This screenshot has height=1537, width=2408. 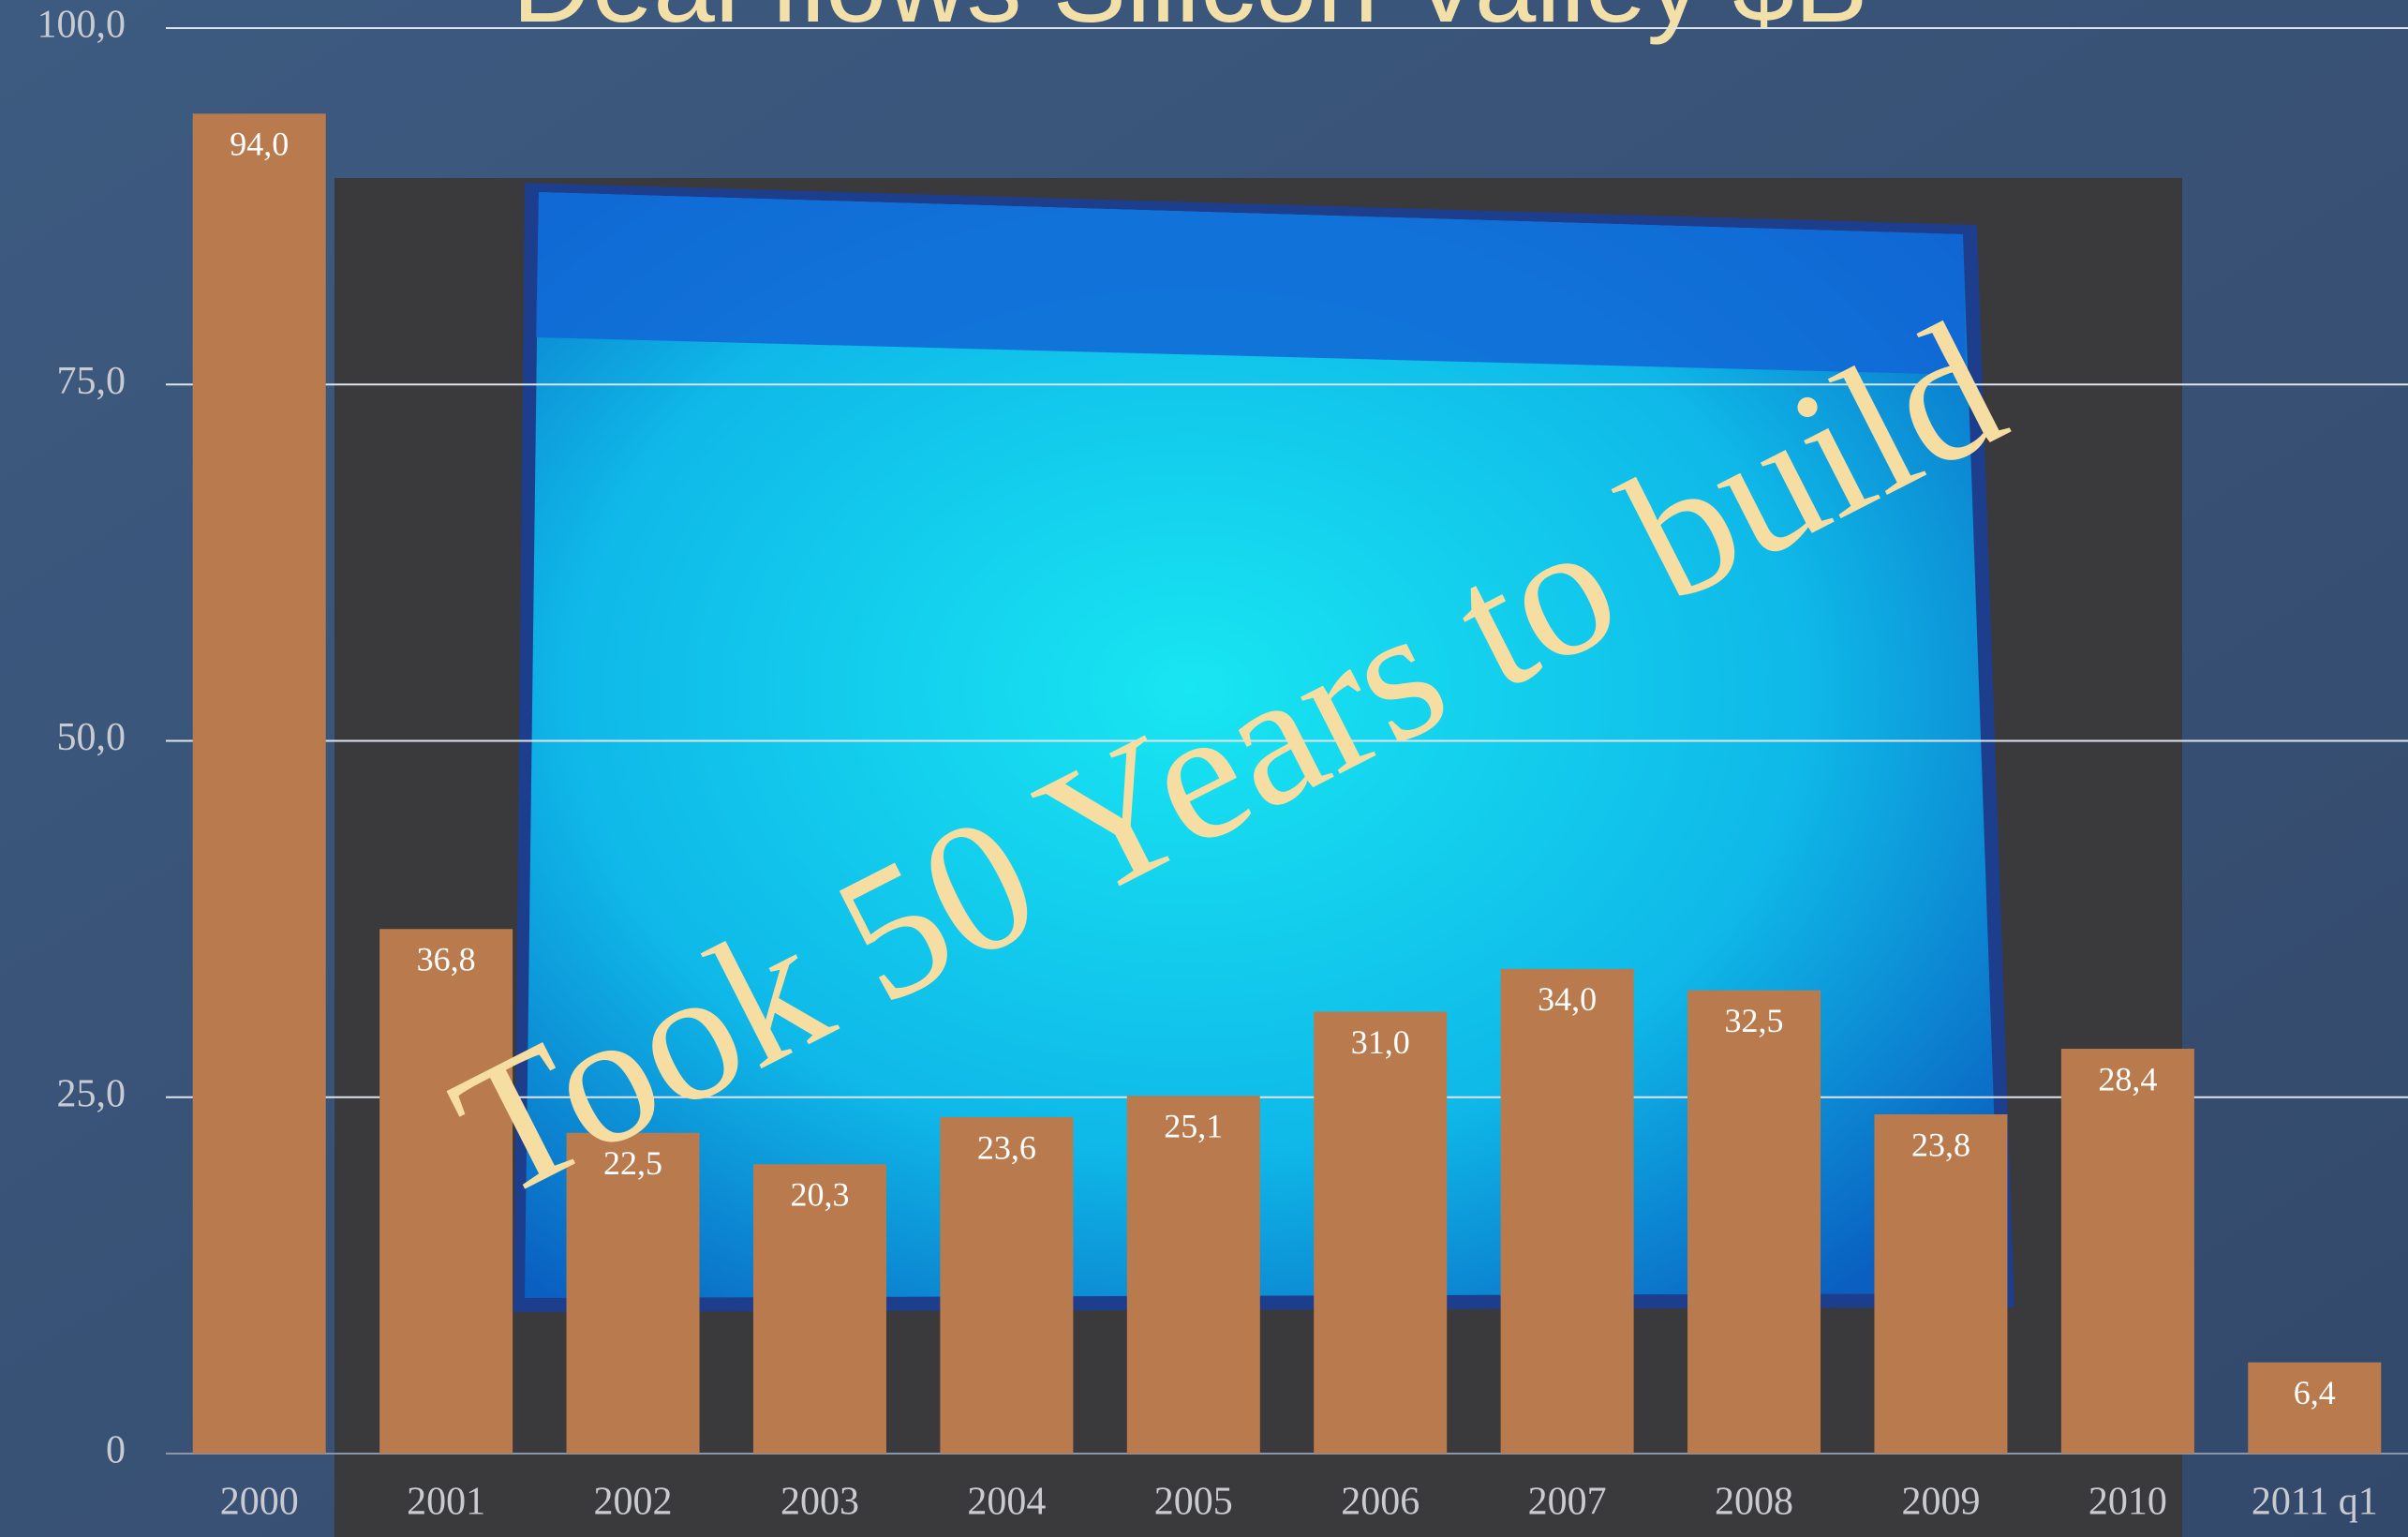 What do you see at coordinates (1194, 1502) in the screenshot?
I see `x-tick-label: 2005` at bounding box center [1194, 1502].